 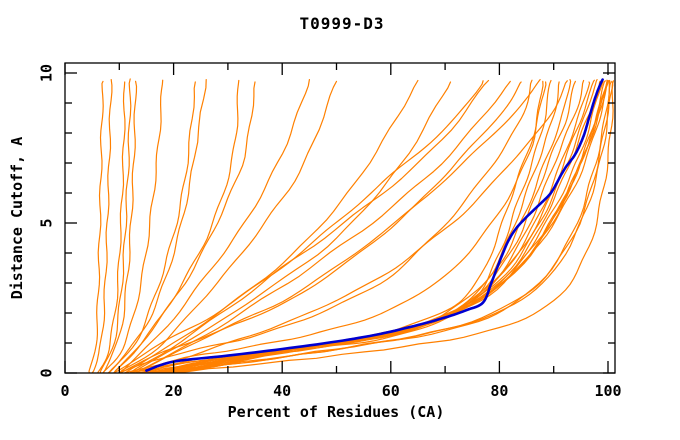 What do you see at coordinates (17, 218) in the screenshot?
I see `y-axis-label: Distance Cutoff, A` at bounding box center [17, 218].